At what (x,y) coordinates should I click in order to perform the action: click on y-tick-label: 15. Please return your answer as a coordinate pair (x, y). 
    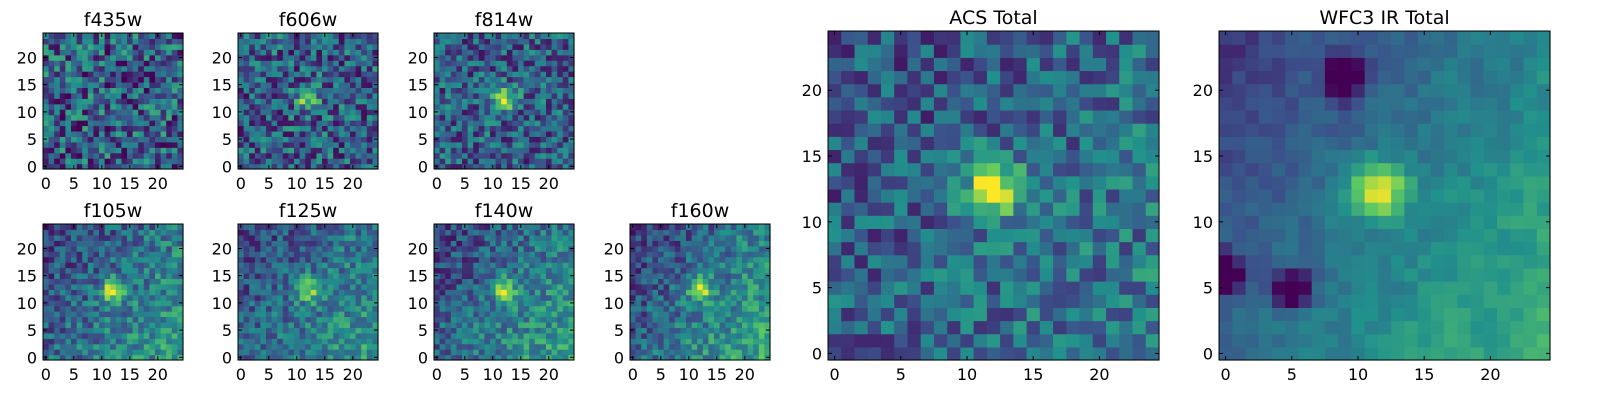
    Looking at the image, I should click on (418, 276).